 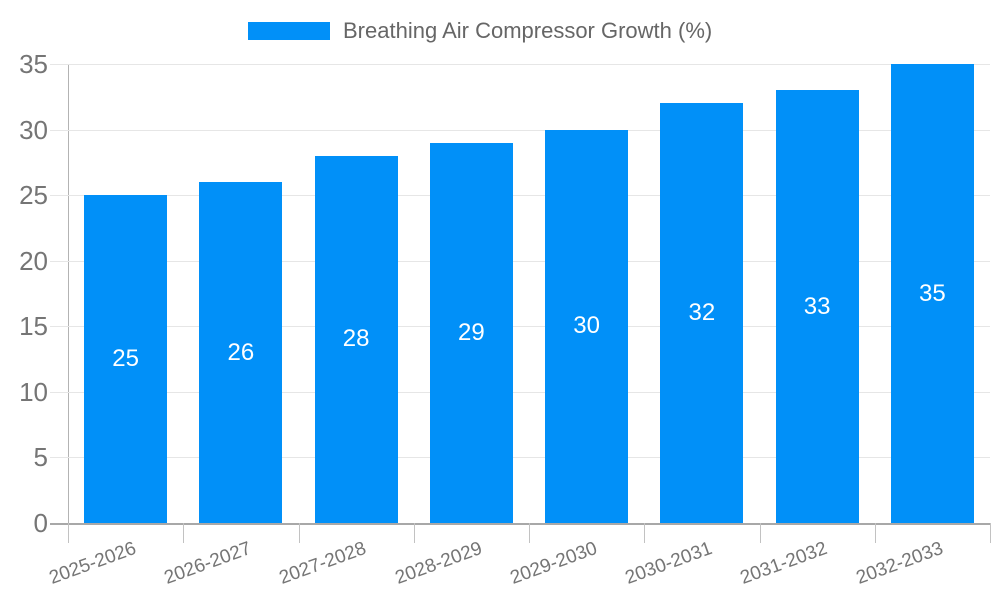 I want to click on y-axis-label-5: 5, so click(x=40, y=457).